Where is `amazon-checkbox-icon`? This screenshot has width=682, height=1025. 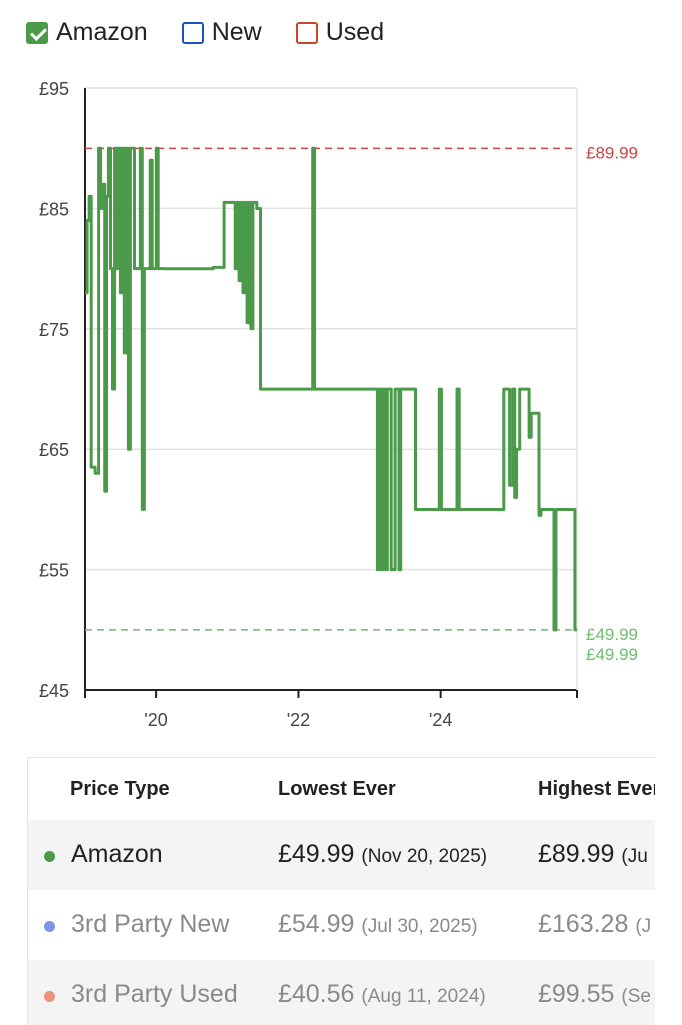
amazon-checkbox-icon is located at coordinates (37, 32).